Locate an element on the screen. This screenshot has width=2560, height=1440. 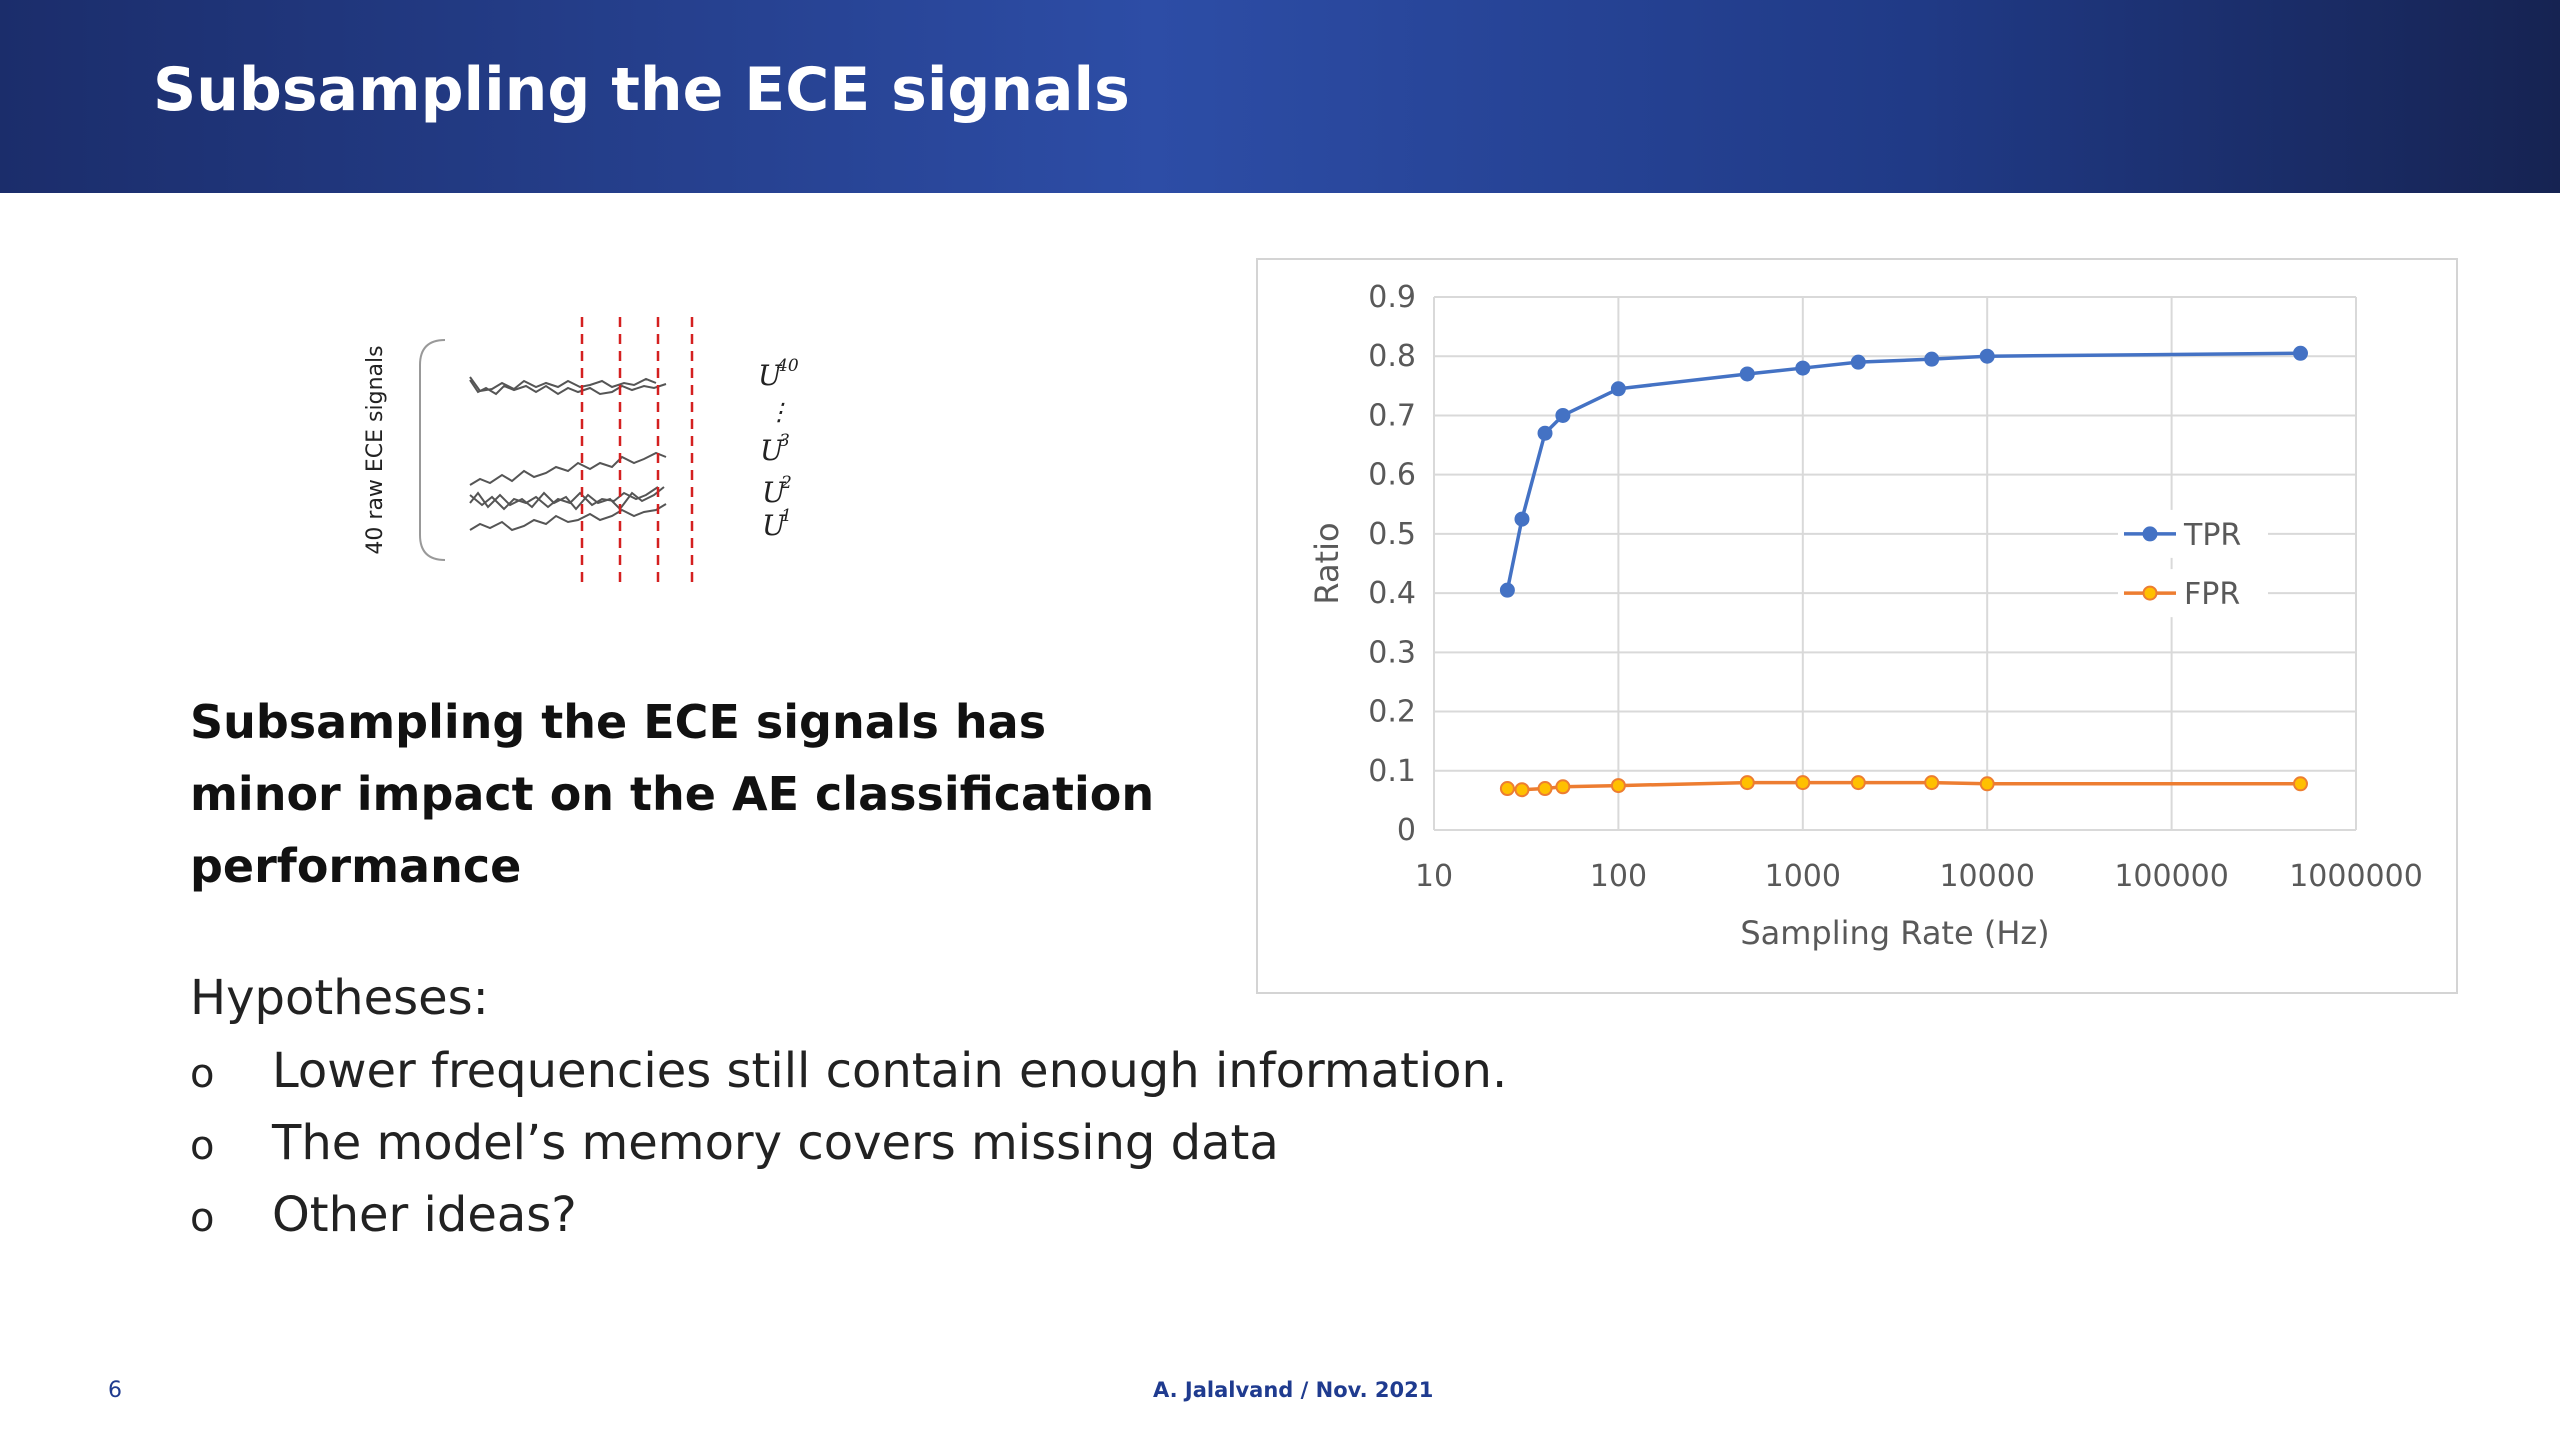
y-tick-label: 0.5 is located at coordinates (1392, 534).